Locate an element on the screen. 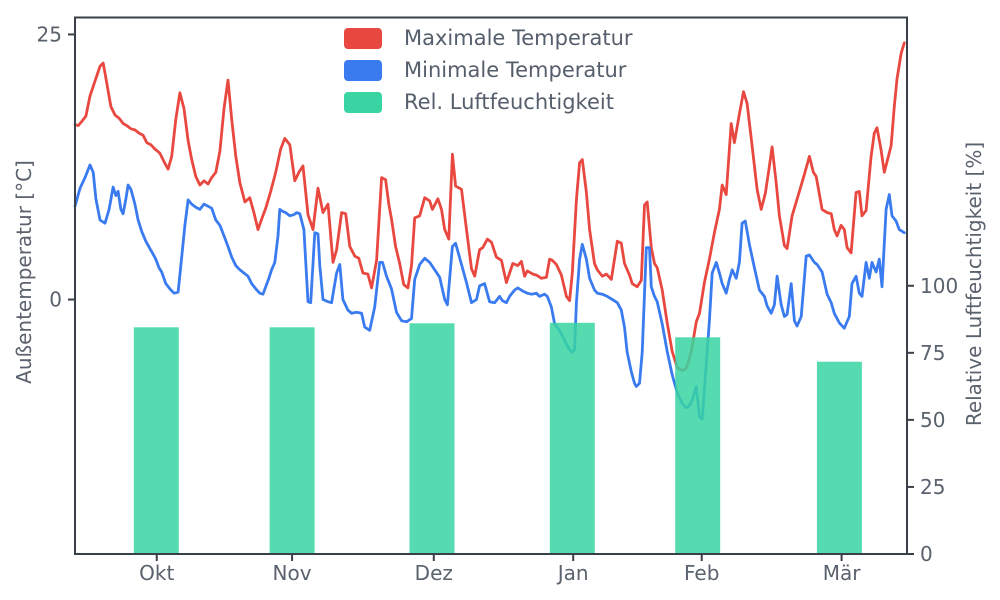 This screenshot has height=600, width=1000. humidity-bar-mär is located at coordinates (839, 457).